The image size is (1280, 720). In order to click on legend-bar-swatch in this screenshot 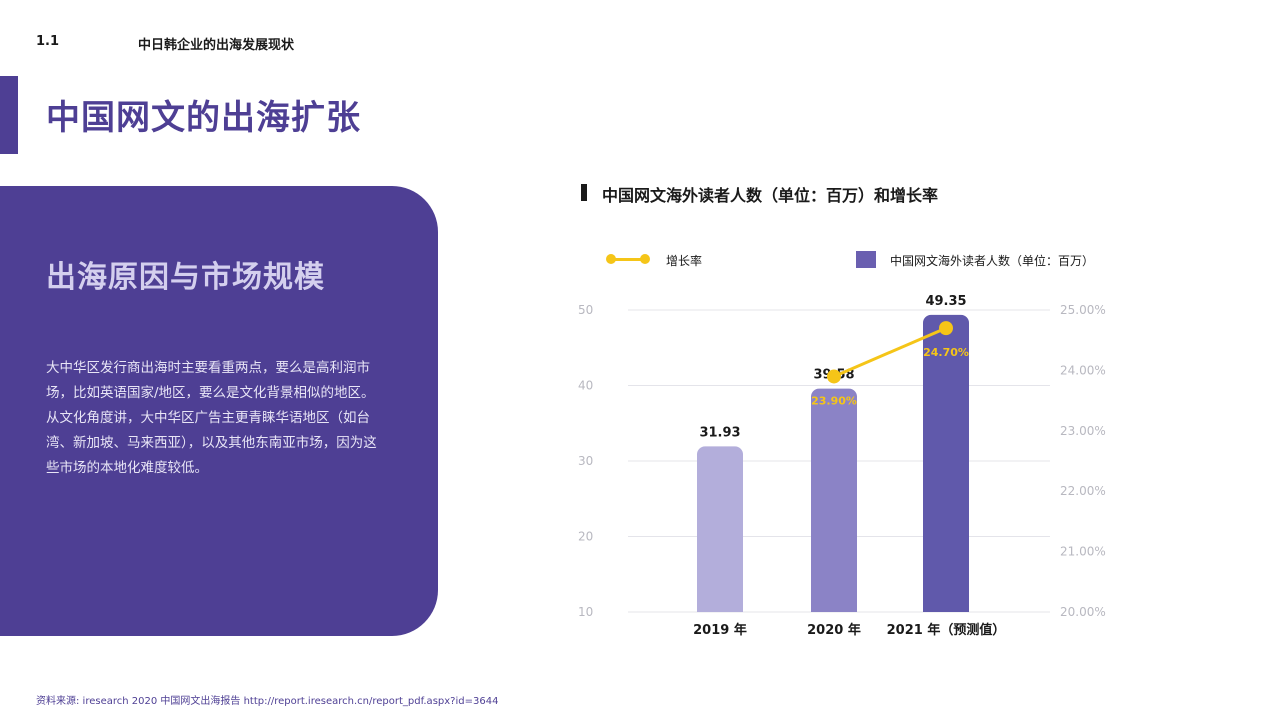, I will do `click(866, 259)`.